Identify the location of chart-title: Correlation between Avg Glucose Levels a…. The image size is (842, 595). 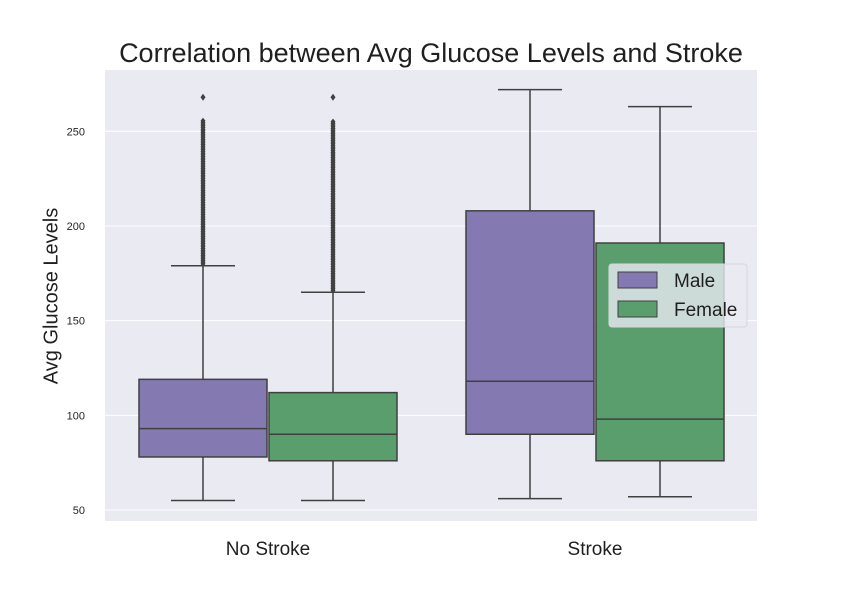
(431, 53).